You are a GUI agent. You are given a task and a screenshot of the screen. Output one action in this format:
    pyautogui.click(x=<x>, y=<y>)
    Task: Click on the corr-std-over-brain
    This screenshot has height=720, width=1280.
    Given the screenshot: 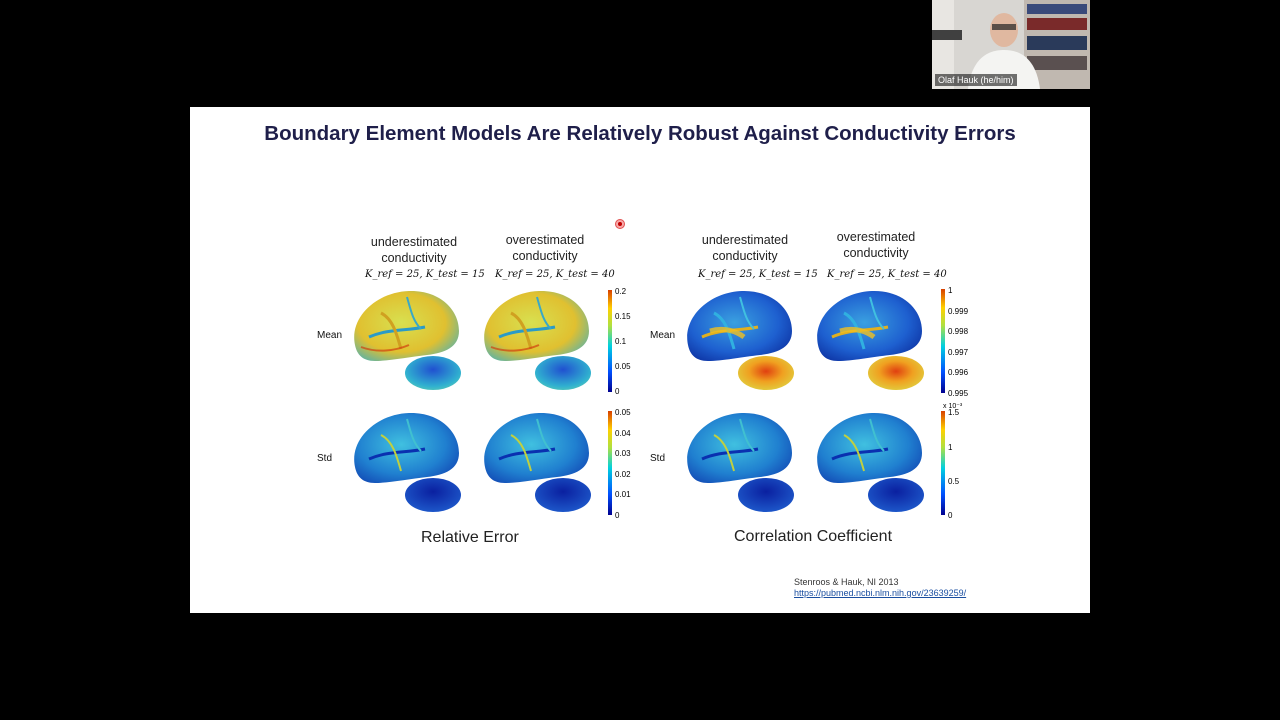 What is the action you would take?
    pyautogui.click(x=870, y=462)
    